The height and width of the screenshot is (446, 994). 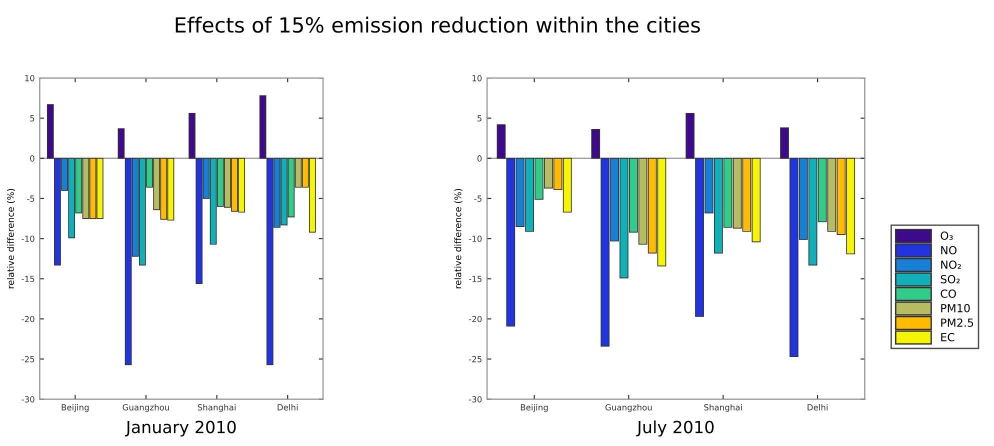 I want to click on legend-label: NO, so click(x=949, y=250).